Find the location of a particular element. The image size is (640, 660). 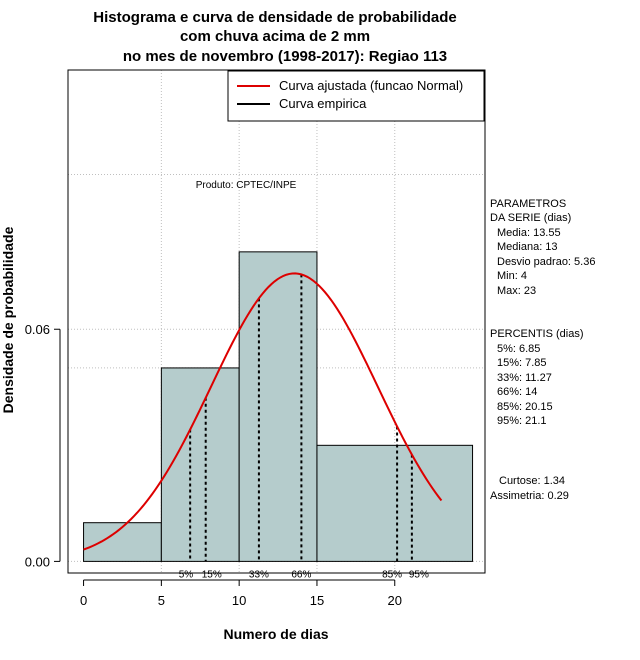

percentile-95: 95%: 21.1 is located at coordinates (522, 421).